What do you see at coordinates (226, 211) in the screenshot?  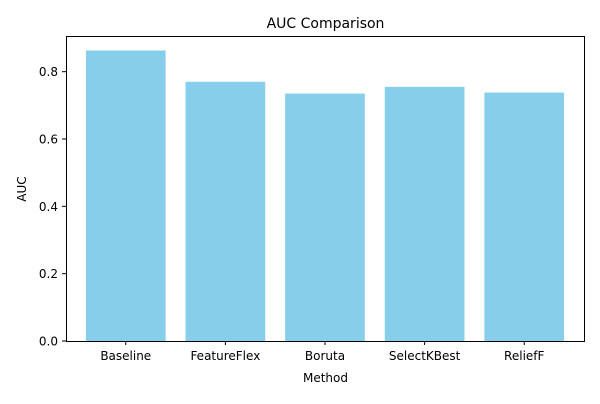 I see `bar-featureflex` at bounding box center [226, 211].